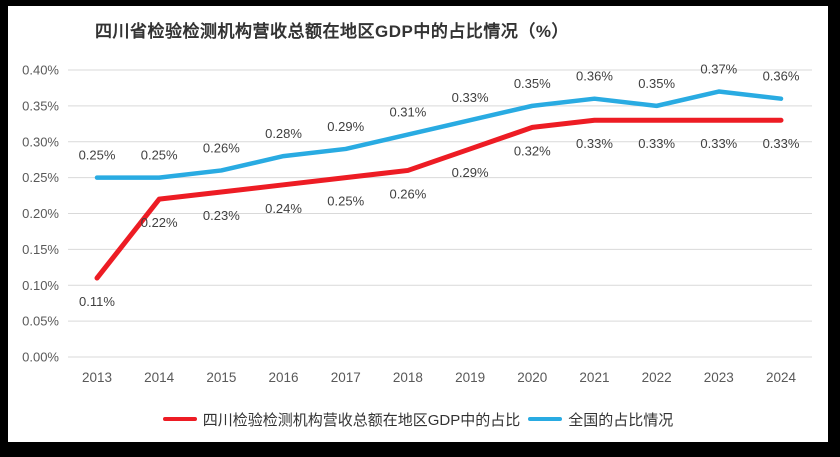 The height and width of the screenshot is (457, 840). Describe the element at coordinates (221, 377) in the screenshot. I see `x-tick-label: 2015` at that location.